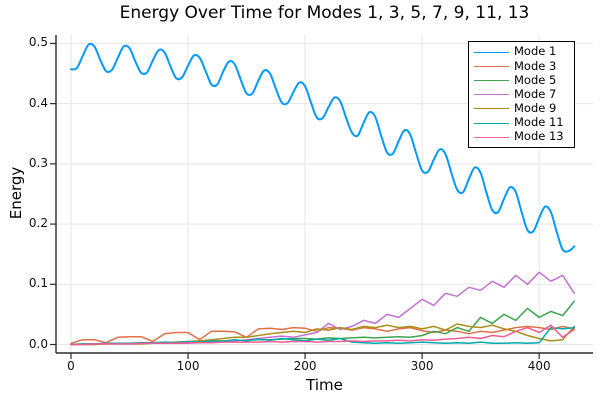 This screenshot has width=600, height=400. I want to click on legend-item: Mode 7, so click(524, 95).